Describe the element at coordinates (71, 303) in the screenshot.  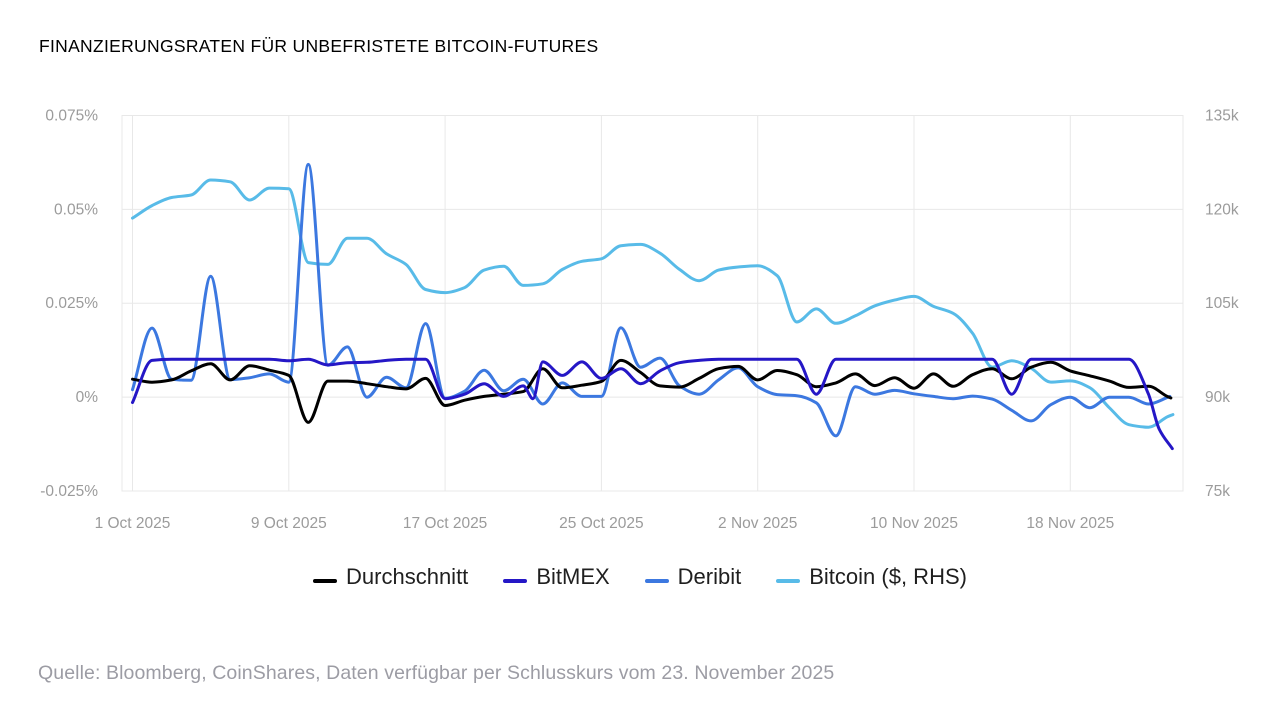
I see `svg-text: 0.025%` at that location.